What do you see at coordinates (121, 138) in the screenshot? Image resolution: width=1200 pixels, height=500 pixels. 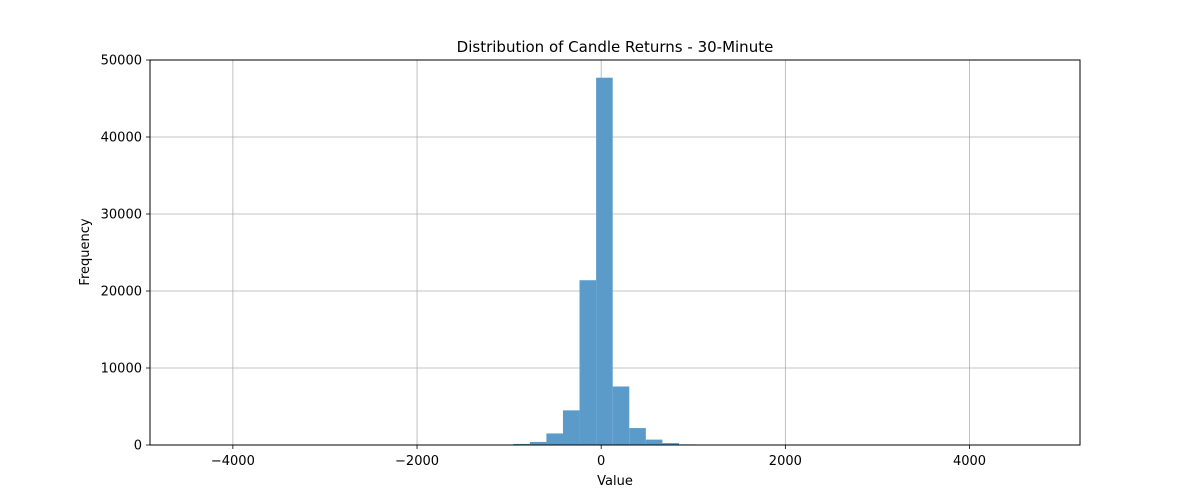 I see `y-tick-label: 40000` at bounding box center [121, 138].